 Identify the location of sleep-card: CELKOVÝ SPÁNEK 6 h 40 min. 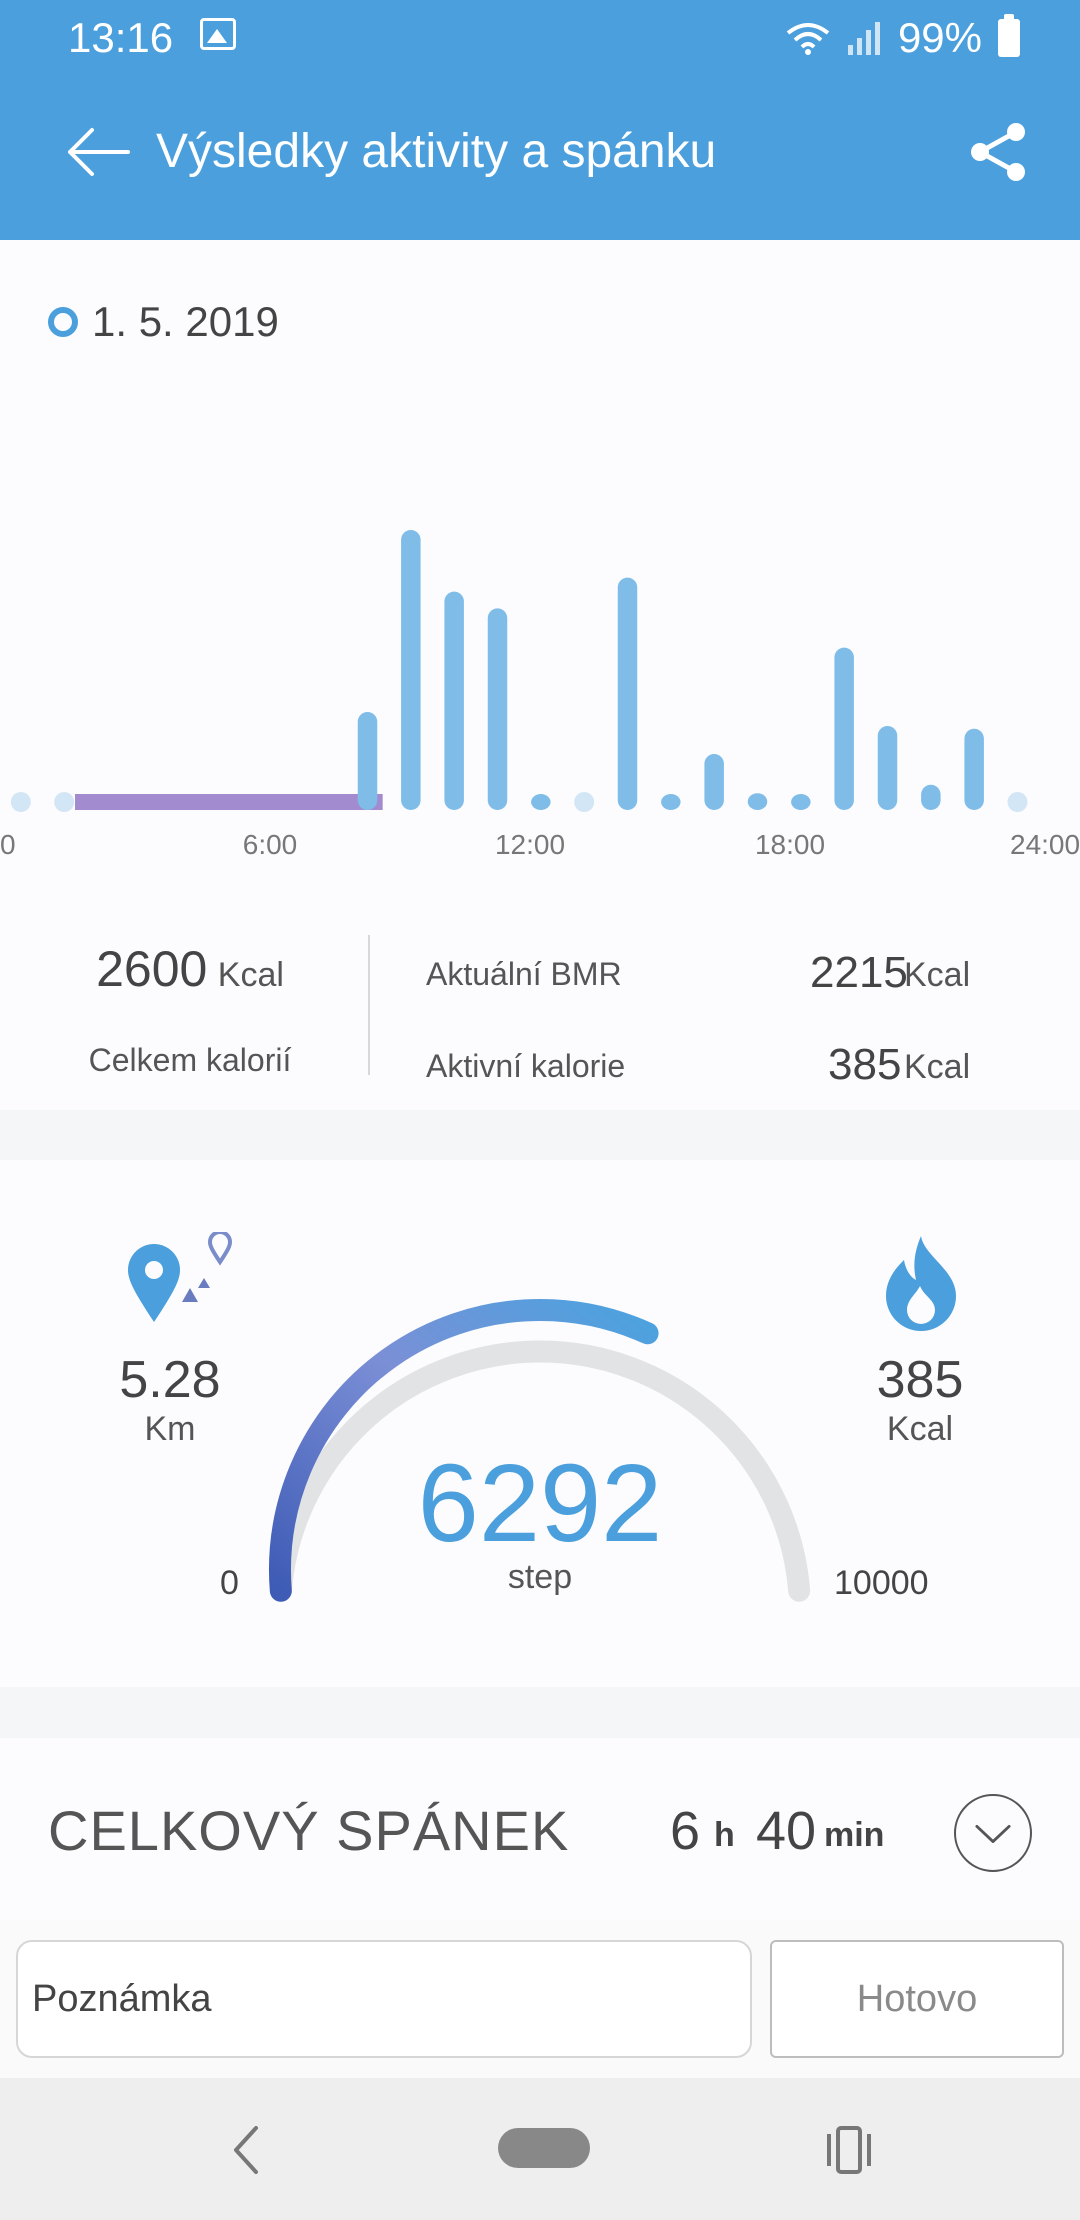
(540, 1829).